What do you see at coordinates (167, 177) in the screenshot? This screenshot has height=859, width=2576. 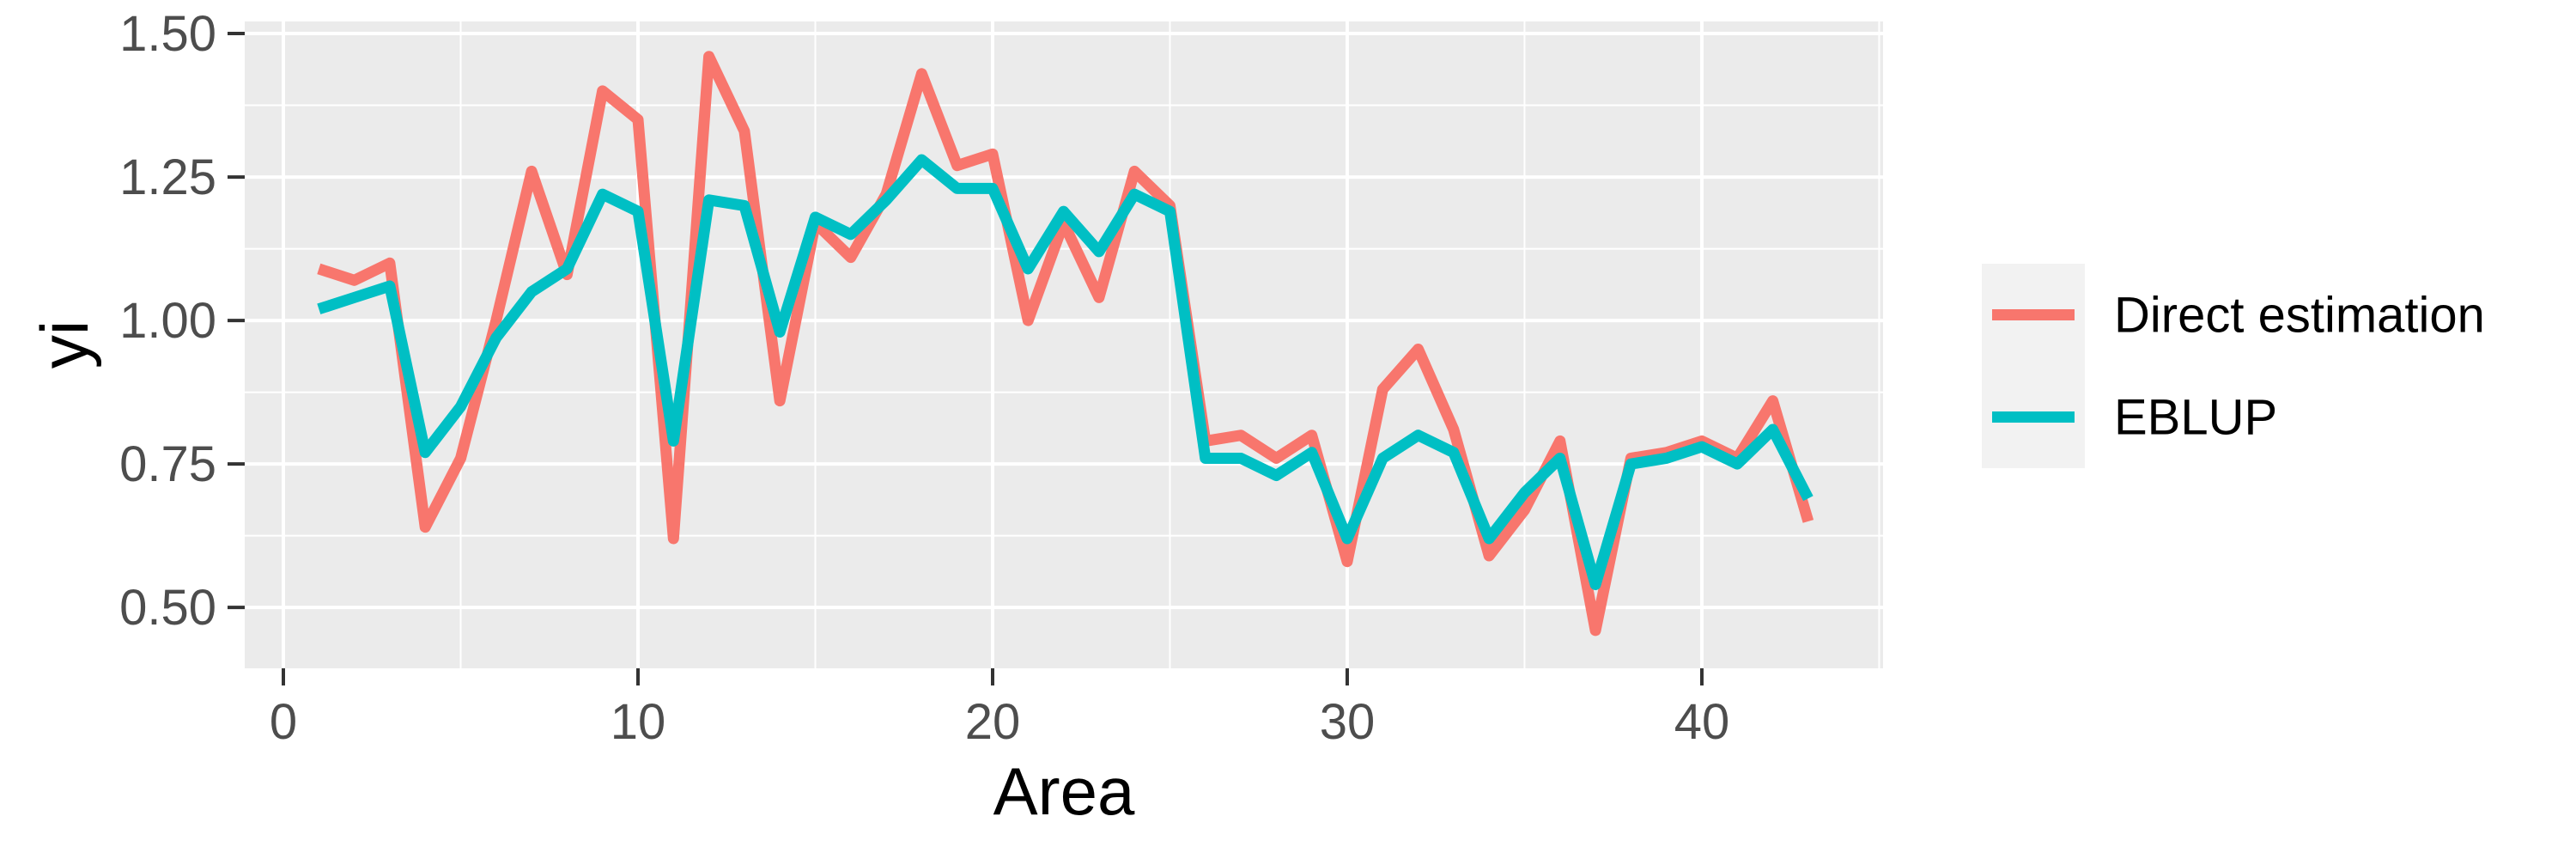 I see `y-tick-label: 1.25` at bounding box center [167, 177].